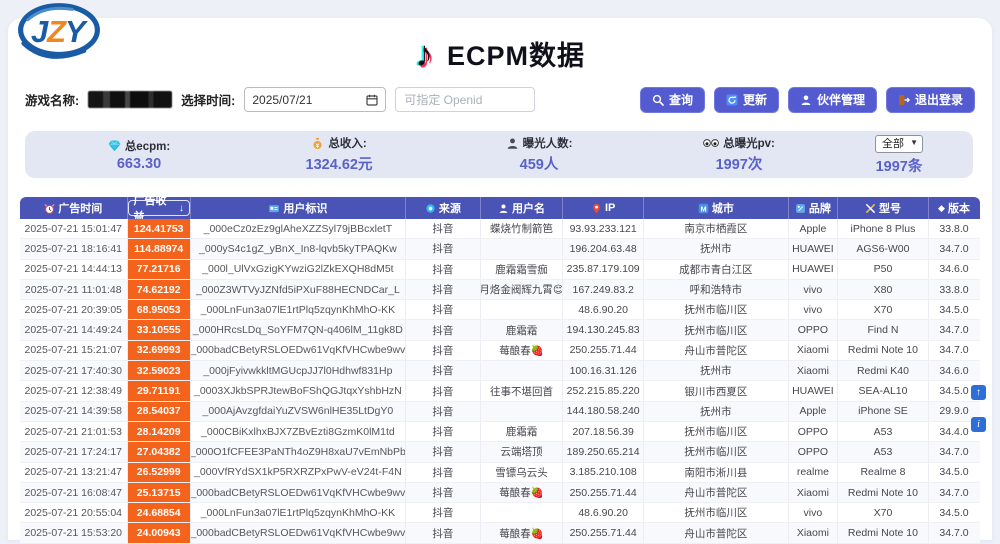 Image resolution: width=1000 pixels, height=544 pixels. I want to click on stat-exposure-users-value: 459人, so click(539, 165).